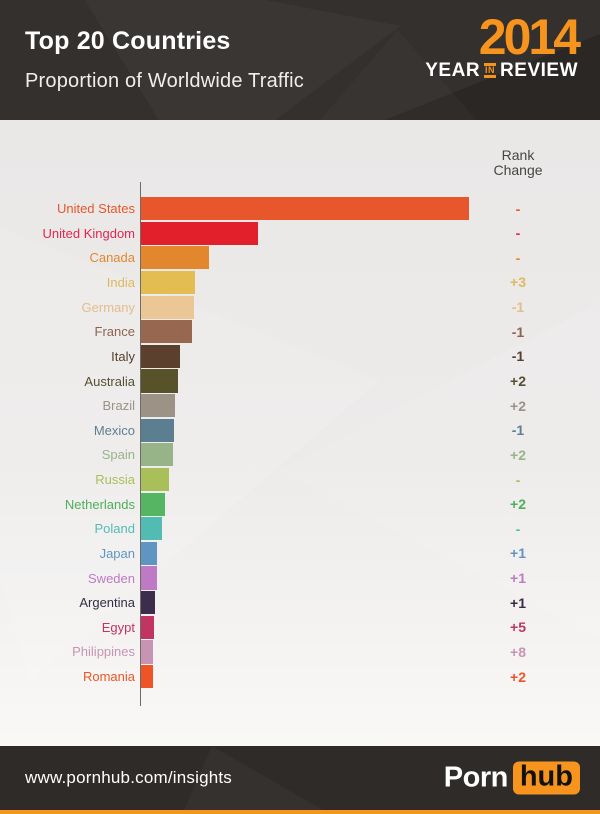 This screenshot has width=600, height=814. What do you see at coordinates (300, 356) in the screenshot?
I see `table-row: Italy -1` at bounding box center [300, 356].